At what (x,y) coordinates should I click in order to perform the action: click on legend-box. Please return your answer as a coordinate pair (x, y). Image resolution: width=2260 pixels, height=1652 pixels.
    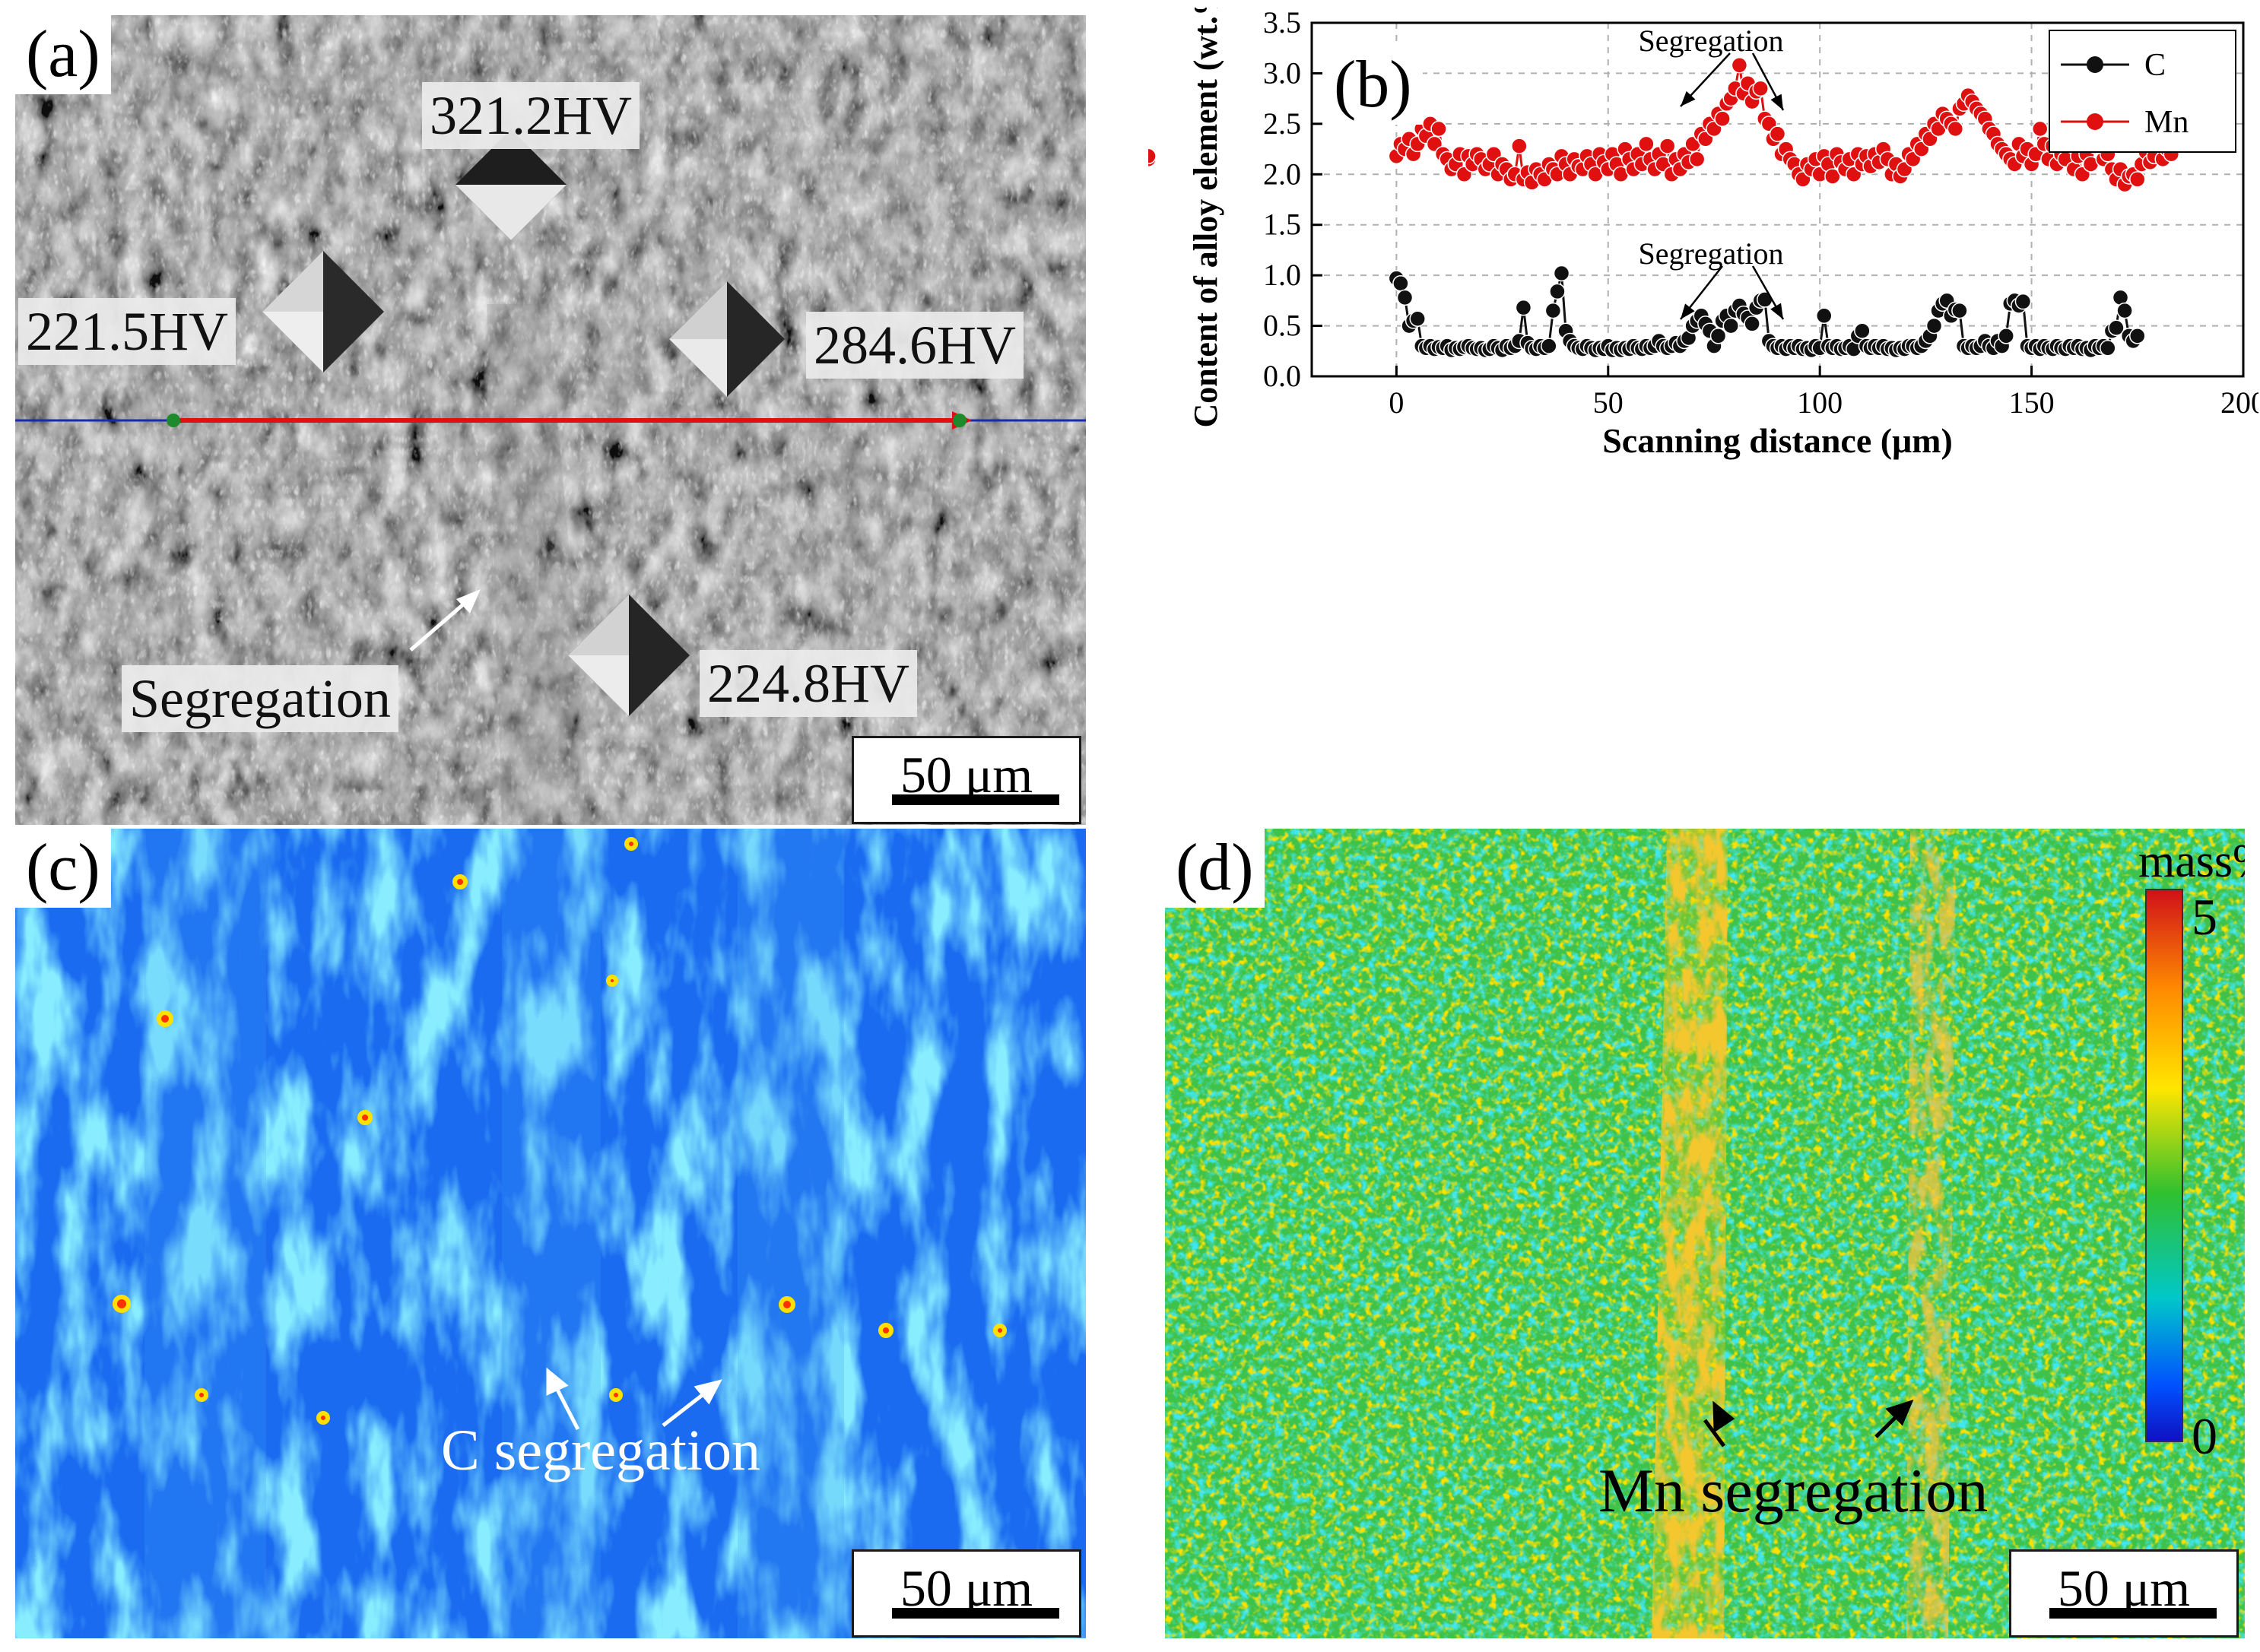
    Looking at the image, I should click on (2142, 91).